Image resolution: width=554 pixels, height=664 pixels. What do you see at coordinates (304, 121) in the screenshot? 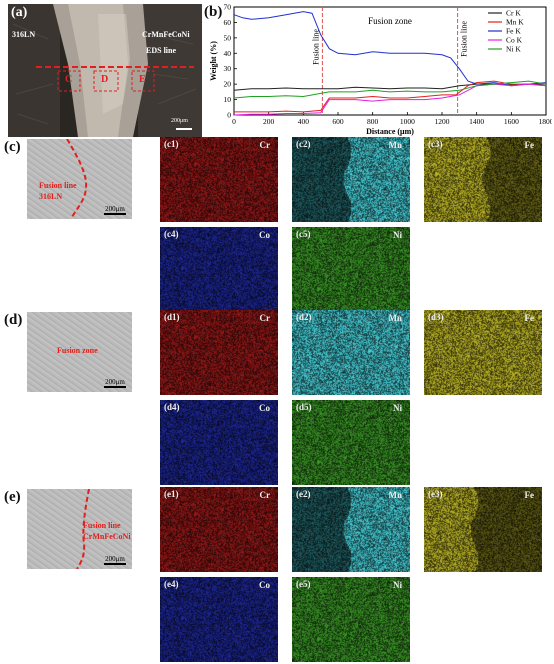
I see `x-tick-label: 400` at bounding box center [304, 121].